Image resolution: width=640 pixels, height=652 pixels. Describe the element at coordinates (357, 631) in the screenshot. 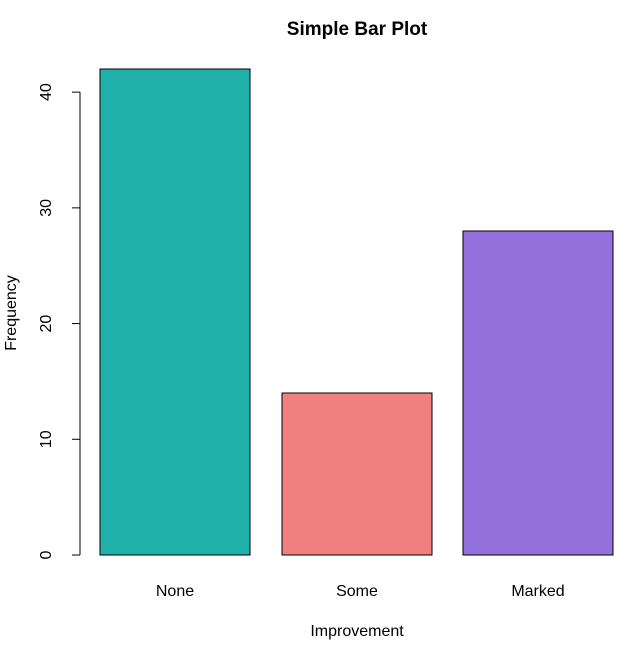

I see `x-axis-label: Improvement` at that location.